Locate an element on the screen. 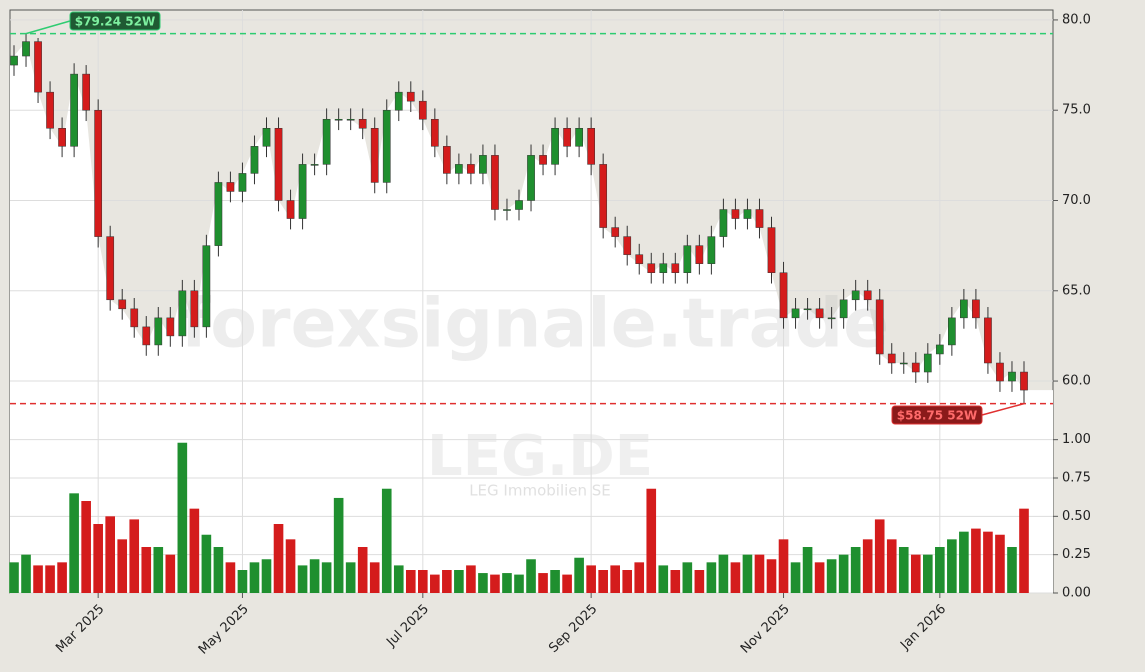 The width and height of the screenshot is (1145, 672). annotation-label: $58.75 52W is located at coordinates (937, 416).